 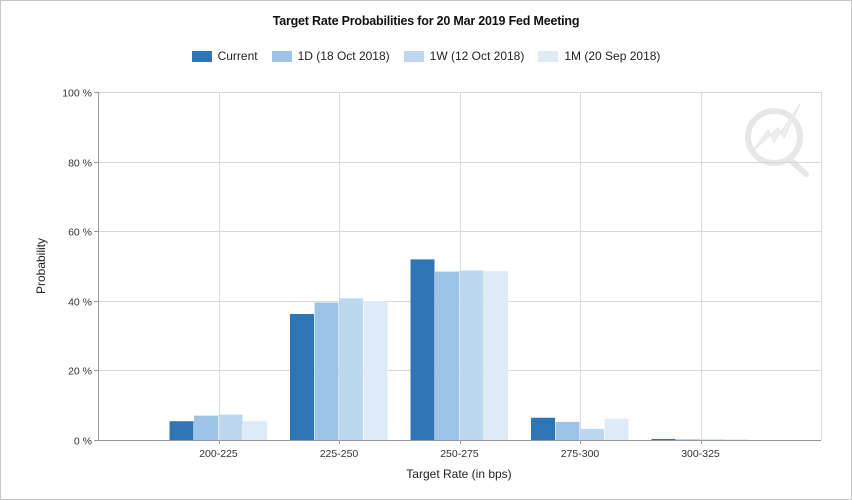 I want to click on legend-item-1m: 1M (20 Sep 2018), so click(x=599, y=56).